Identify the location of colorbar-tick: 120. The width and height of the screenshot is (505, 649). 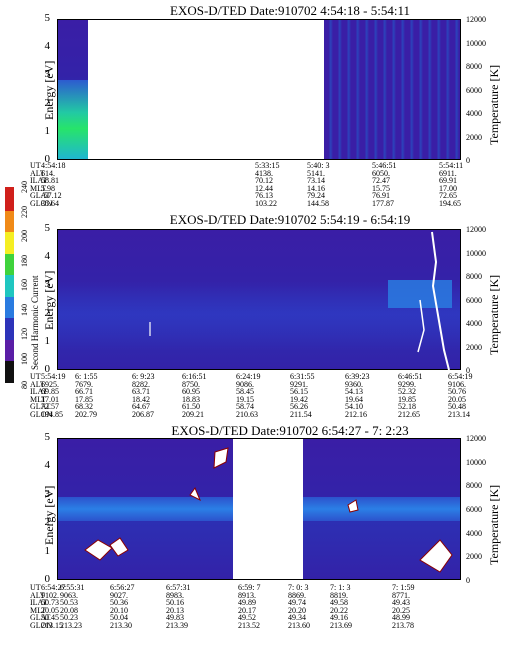
(24, 334).